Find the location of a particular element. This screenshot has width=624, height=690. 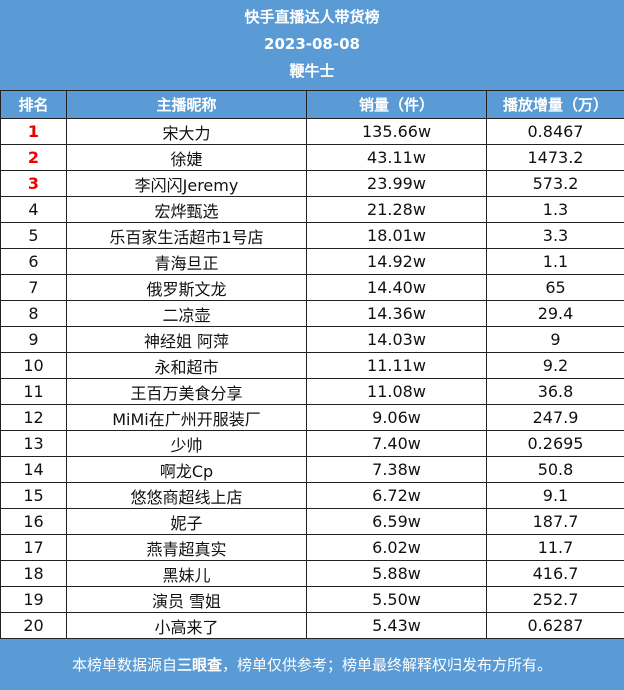

cell: 9.2 is located at coordinates (555, 366).